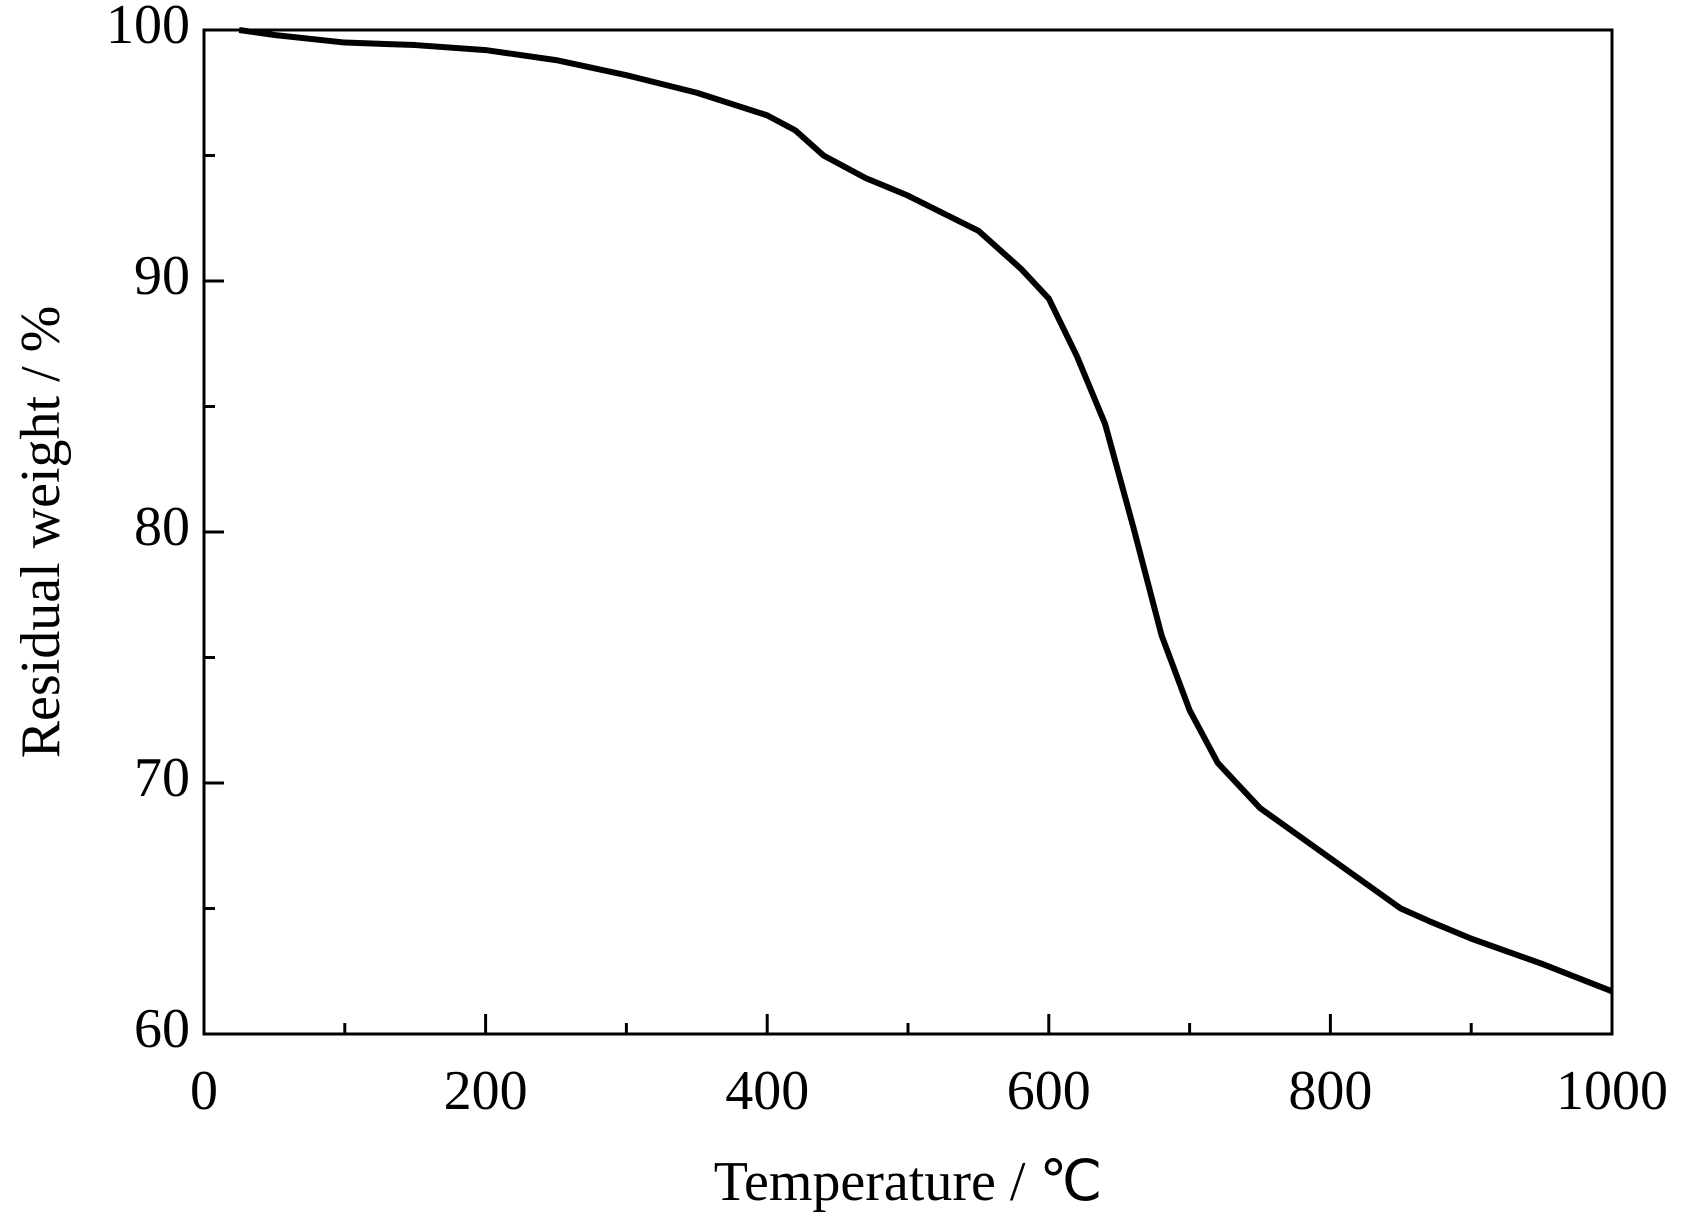  What do you see at coordinates (767, 1091) in the screenshot?
I see `x-tick-label: 400` at bounding box center [767, 1091].